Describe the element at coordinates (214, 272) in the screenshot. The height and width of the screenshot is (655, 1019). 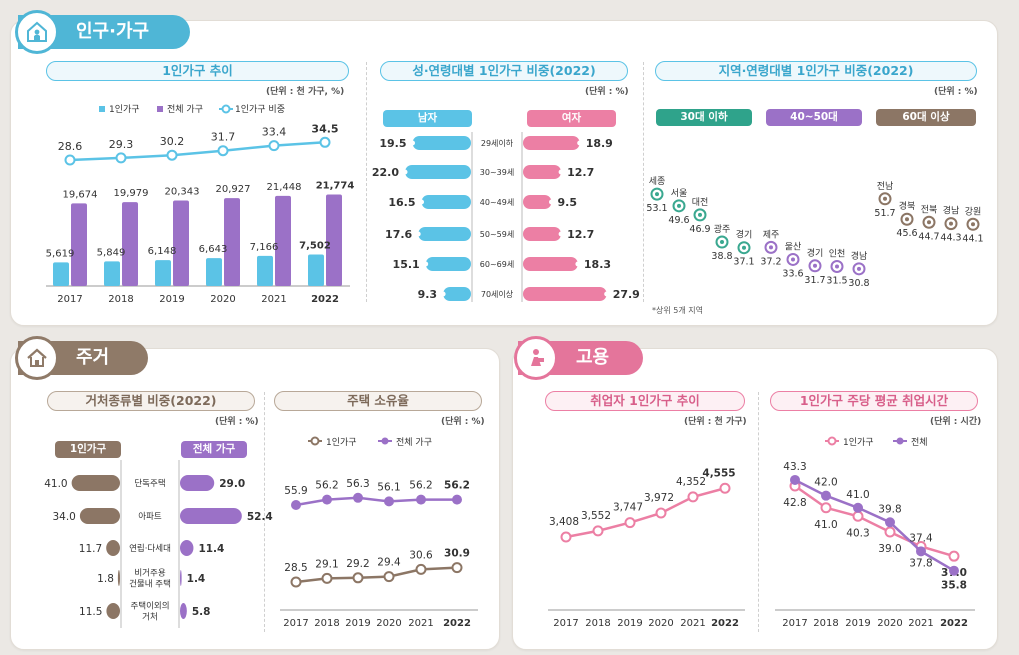
I see `bar-single-2020` at that location.